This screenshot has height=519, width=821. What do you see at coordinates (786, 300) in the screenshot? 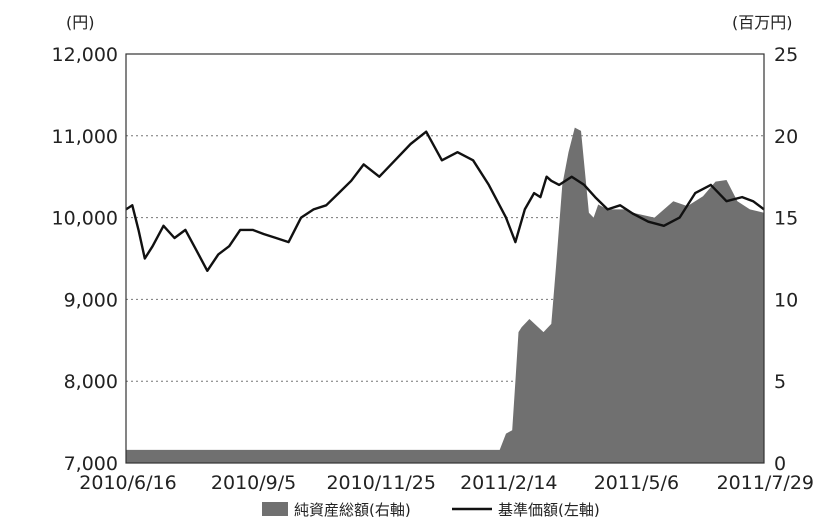
I see `right-tick-label: 10` at bounding box center [786, 300].